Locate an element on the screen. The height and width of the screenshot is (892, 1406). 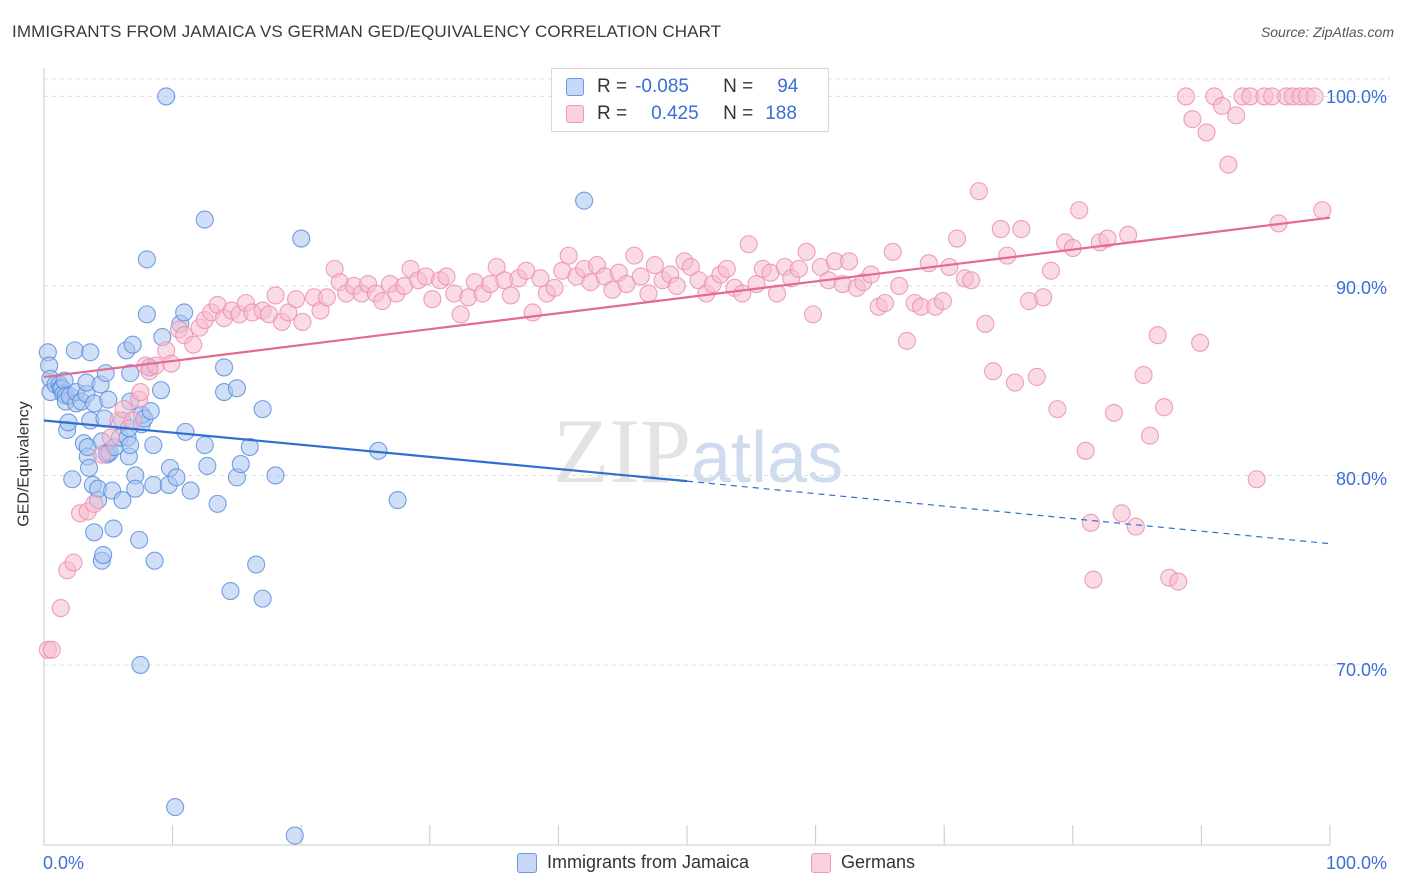
legend-r-label: R = is located at coordinates (612, 113).